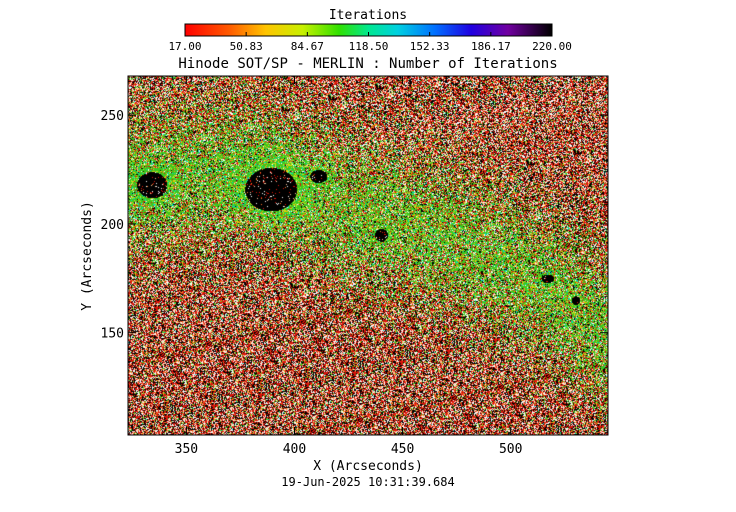 The height and width of the screenshot is (512, 736). What do you see at coordinates (367, 482) in the screenshot?
I see `timestamp: 19-Jun-2025 10:31:39.684` at bounding box center [367, 482].